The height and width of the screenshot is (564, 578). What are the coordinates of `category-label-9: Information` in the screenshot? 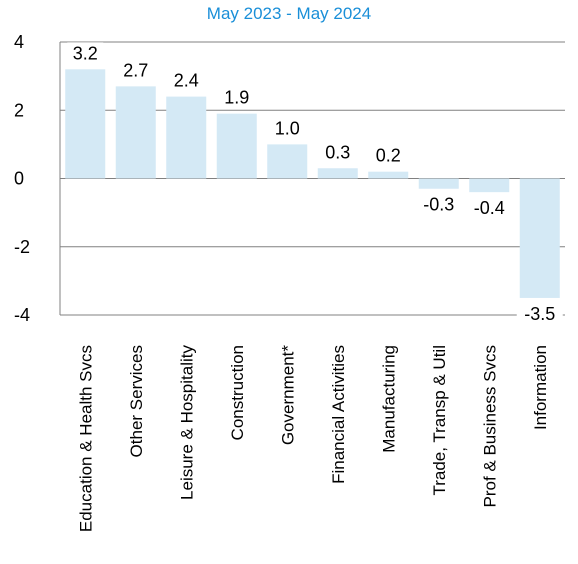 It's located at (540, 387).